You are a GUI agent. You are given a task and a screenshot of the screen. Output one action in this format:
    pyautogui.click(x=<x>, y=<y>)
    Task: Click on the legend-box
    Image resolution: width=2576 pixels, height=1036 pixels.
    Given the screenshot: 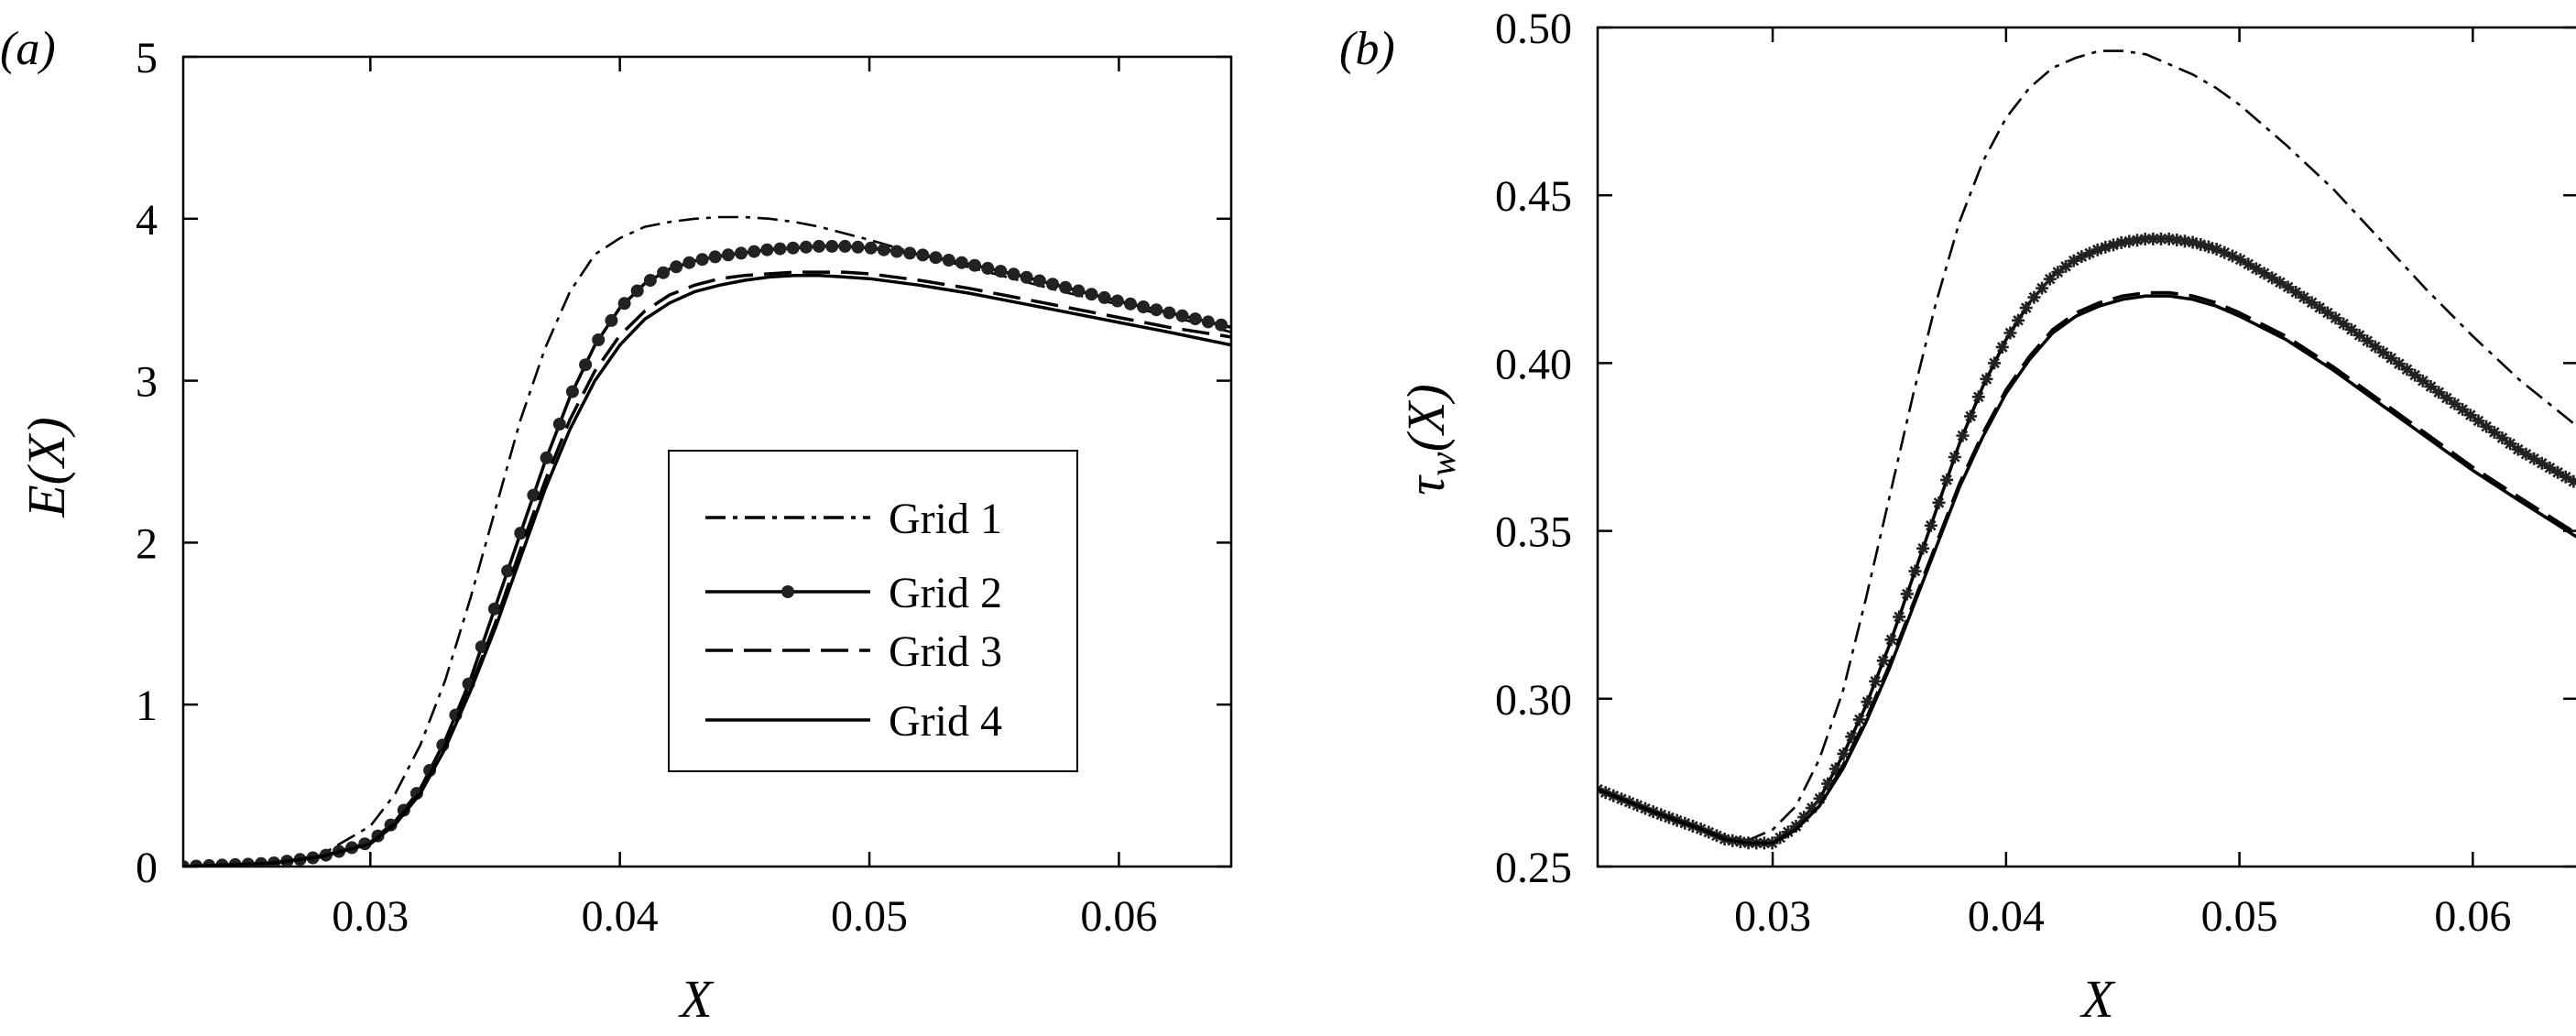 What is the action you would take?
    pyautogui.click(x=873, y=611)
    